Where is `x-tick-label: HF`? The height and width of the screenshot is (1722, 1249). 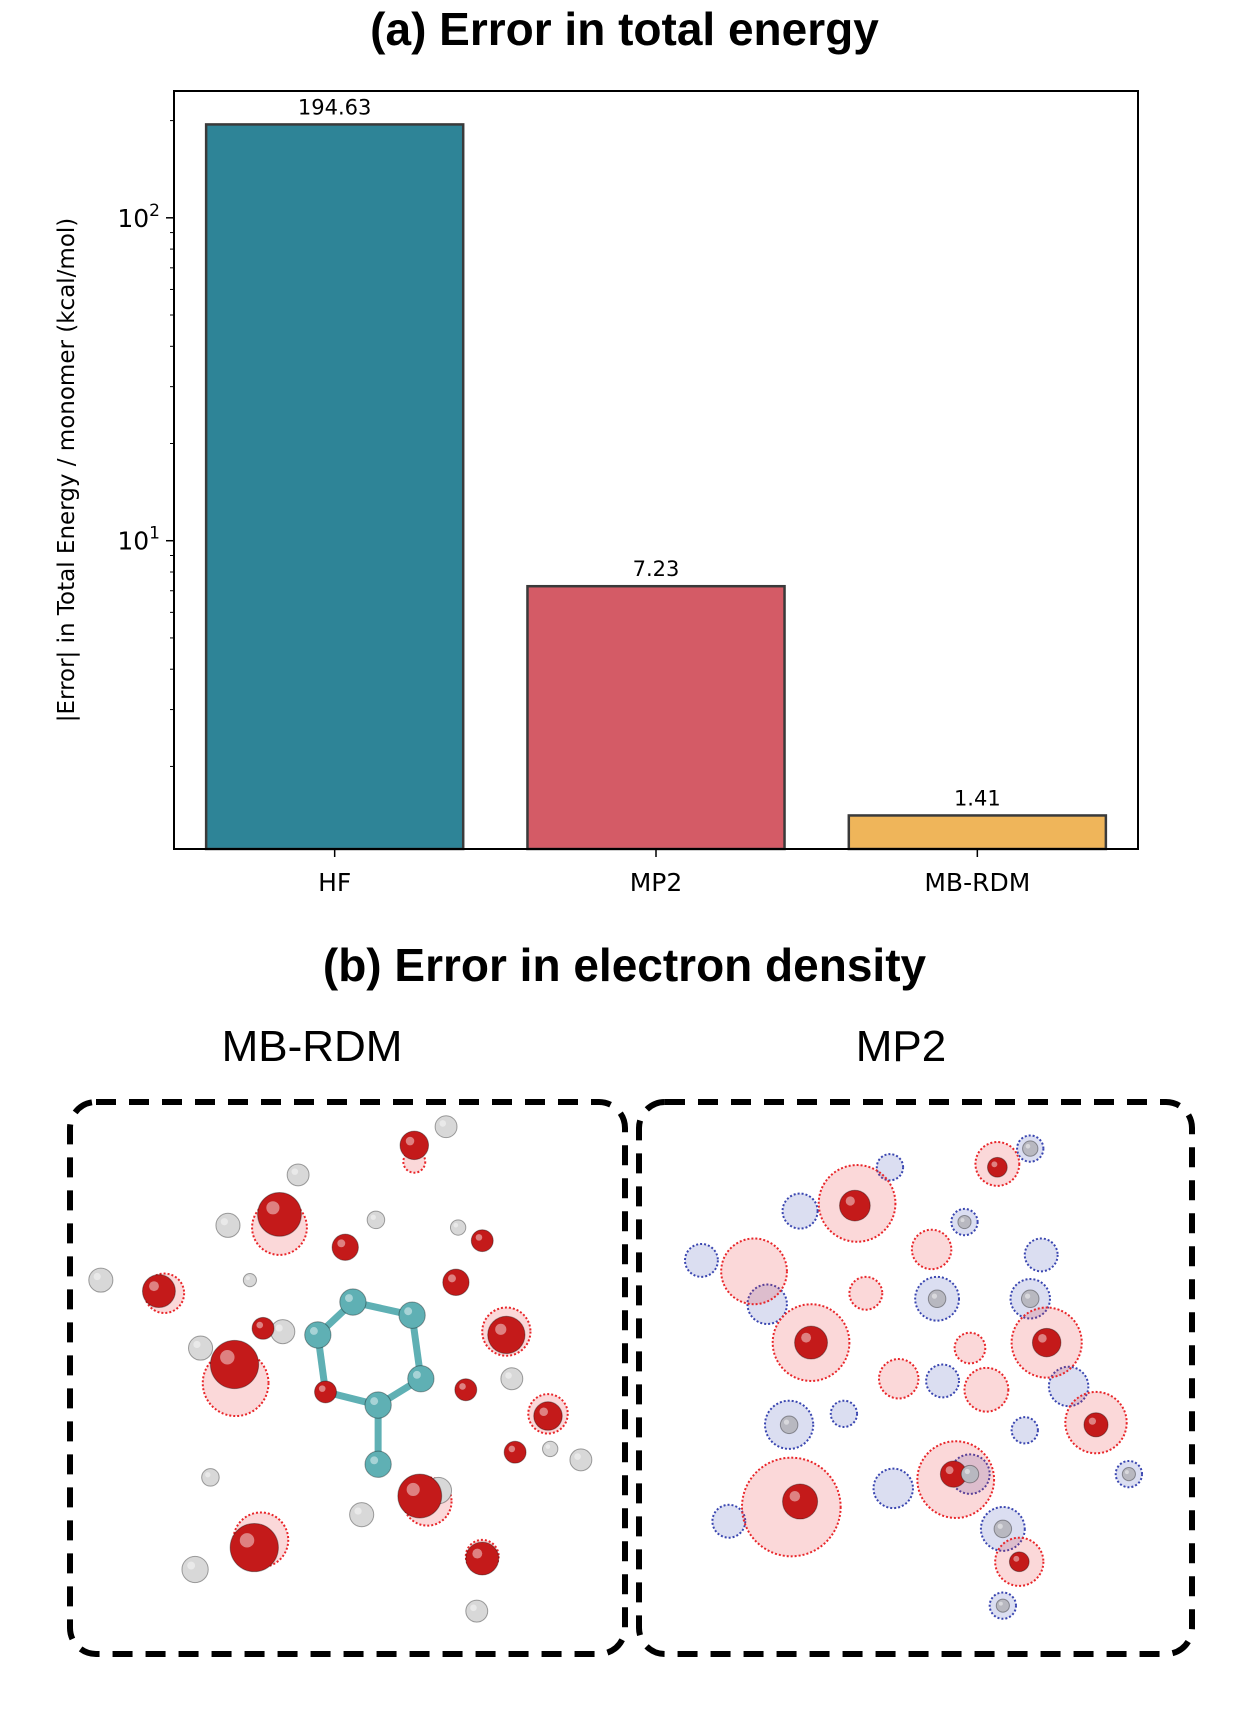
x-tick-label: HF is located at coordinates (334, 882).